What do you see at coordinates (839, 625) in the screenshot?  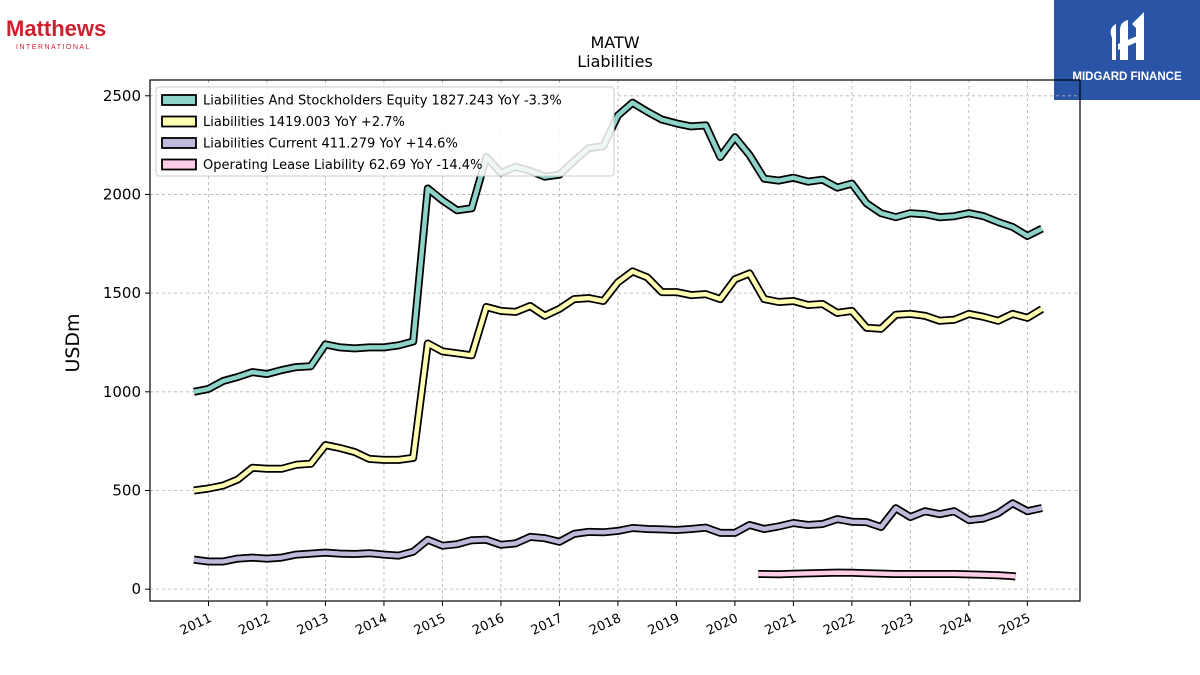 I see `x-tick-label: 2022` at bounding box center [839, 625].